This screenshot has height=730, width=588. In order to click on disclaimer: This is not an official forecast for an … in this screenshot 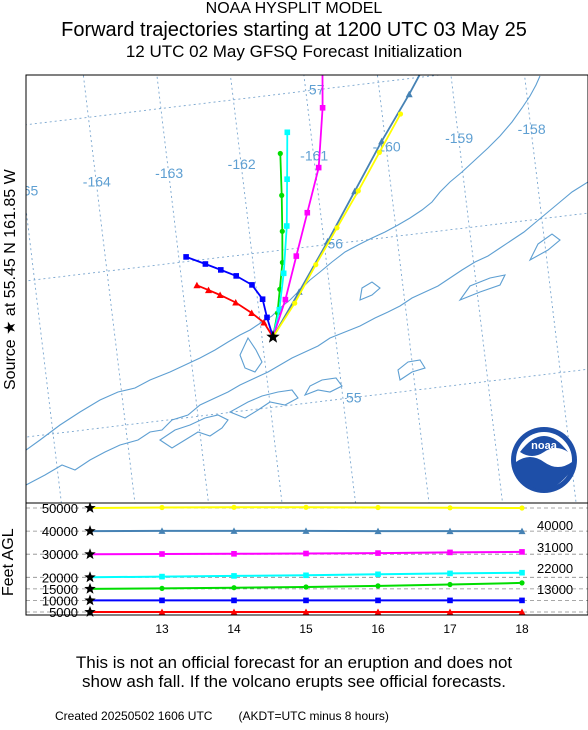, I will do `click(294, 672)`.